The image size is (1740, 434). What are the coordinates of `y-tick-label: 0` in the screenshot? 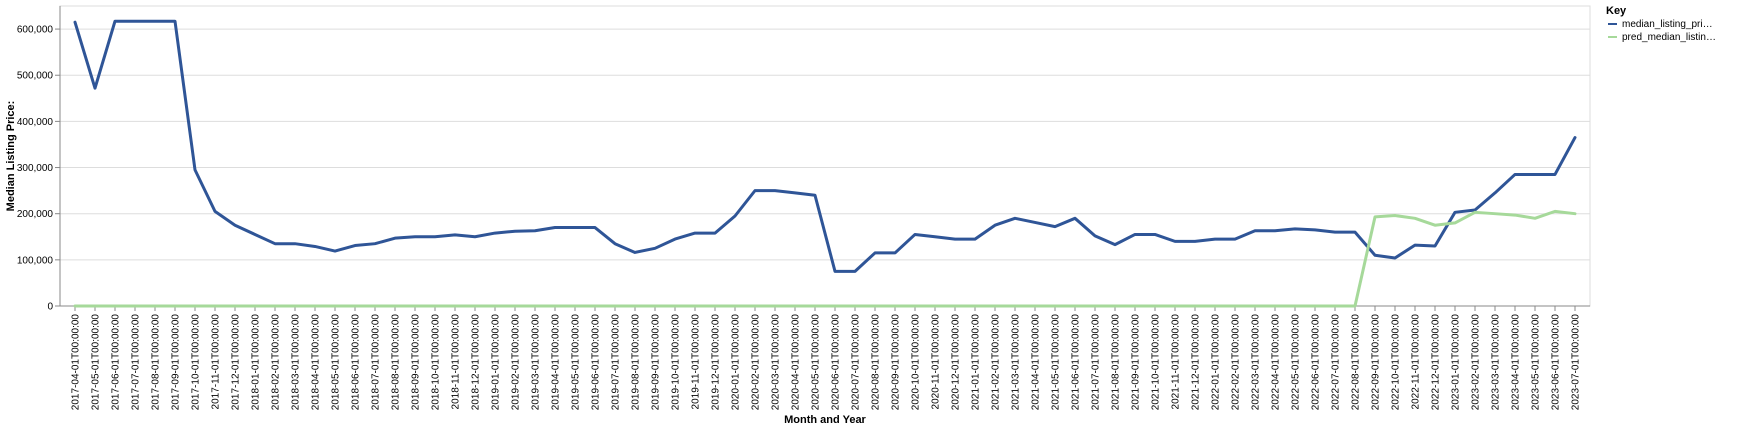 It's located at (50, 307).